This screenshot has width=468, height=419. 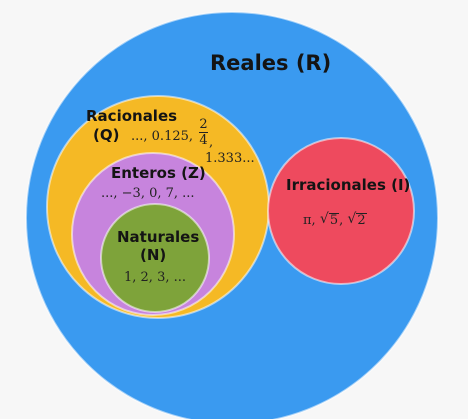 I want to click on fraction-comma: ,, so click(x=211, y=142).